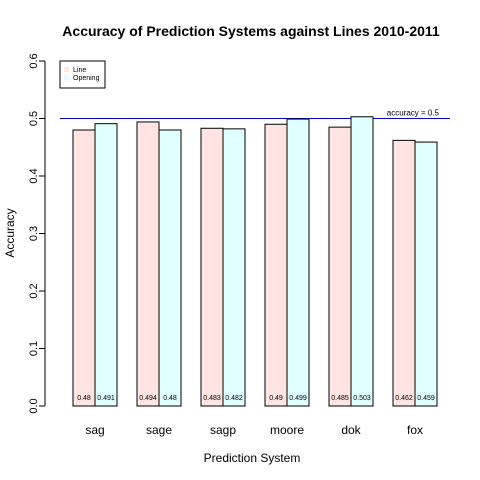 The image size is (480, 480). Describe the element at coordinates (212, 398) in the screenshot. I see `data-label: 0.483` at that location.